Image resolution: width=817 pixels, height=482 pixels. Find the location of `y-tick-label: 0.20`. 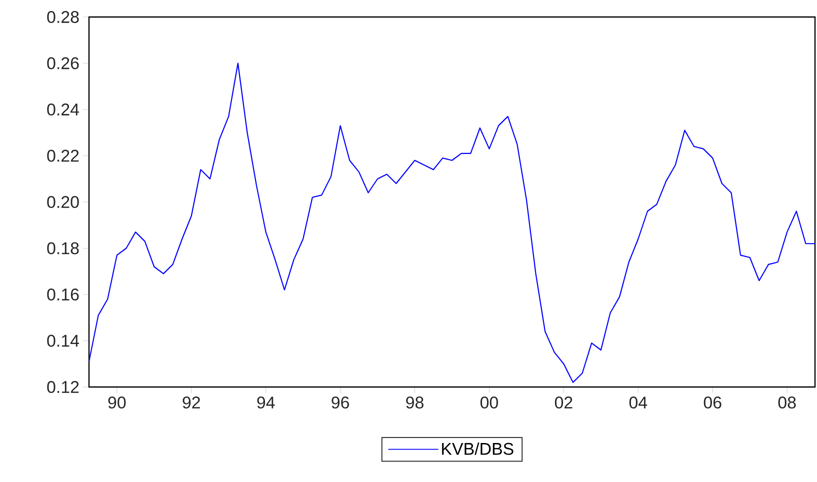

y-tick-label: 0.20 is located at coordinates (63, 202).